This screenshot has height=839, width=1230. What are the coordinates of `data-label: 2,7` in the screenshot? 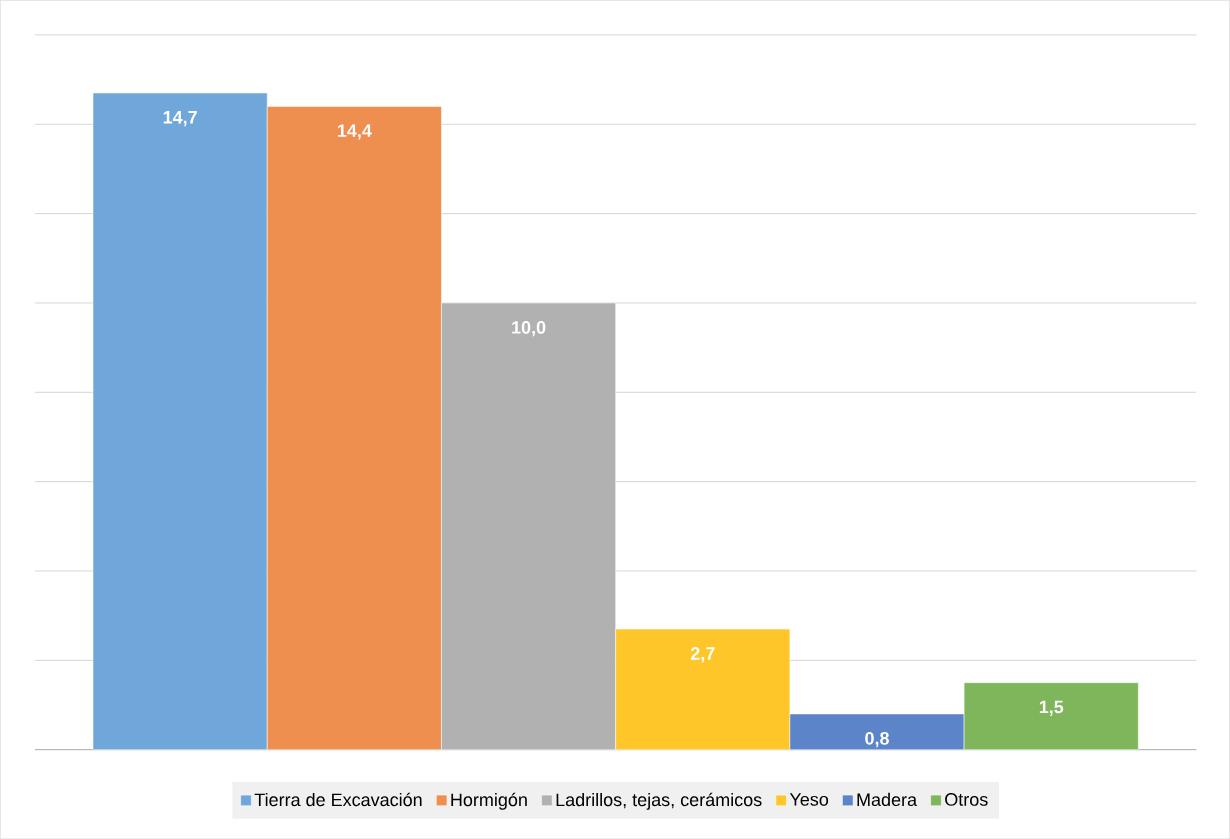 It's located at (702, 654).